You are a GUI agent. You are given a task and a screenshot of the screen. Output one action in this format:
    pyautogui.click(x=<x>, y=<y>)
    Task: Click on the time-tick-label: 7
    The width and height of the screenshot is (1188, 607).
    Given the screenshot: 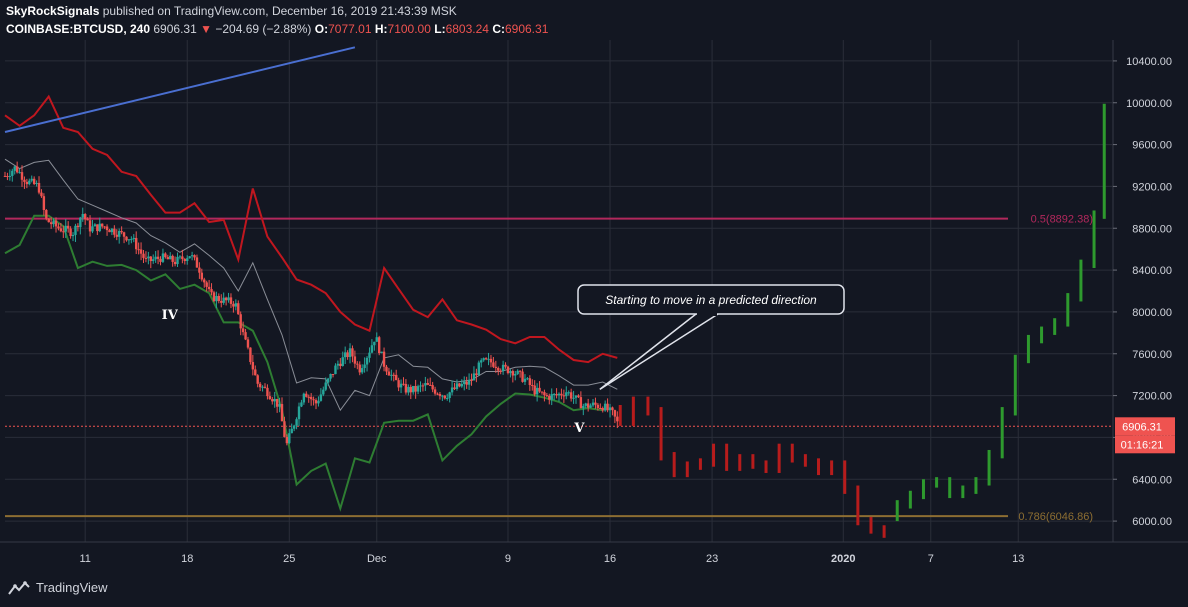 What is the action you would take?
    pyautogui.click(x=931, y=559)
    